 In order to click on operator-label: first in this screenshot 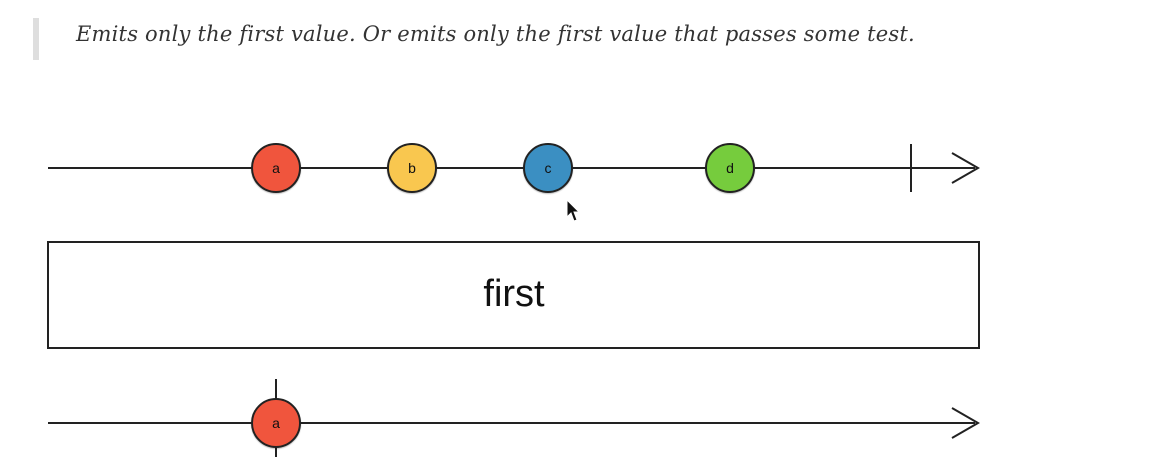, I will do `click(514, 294)`.